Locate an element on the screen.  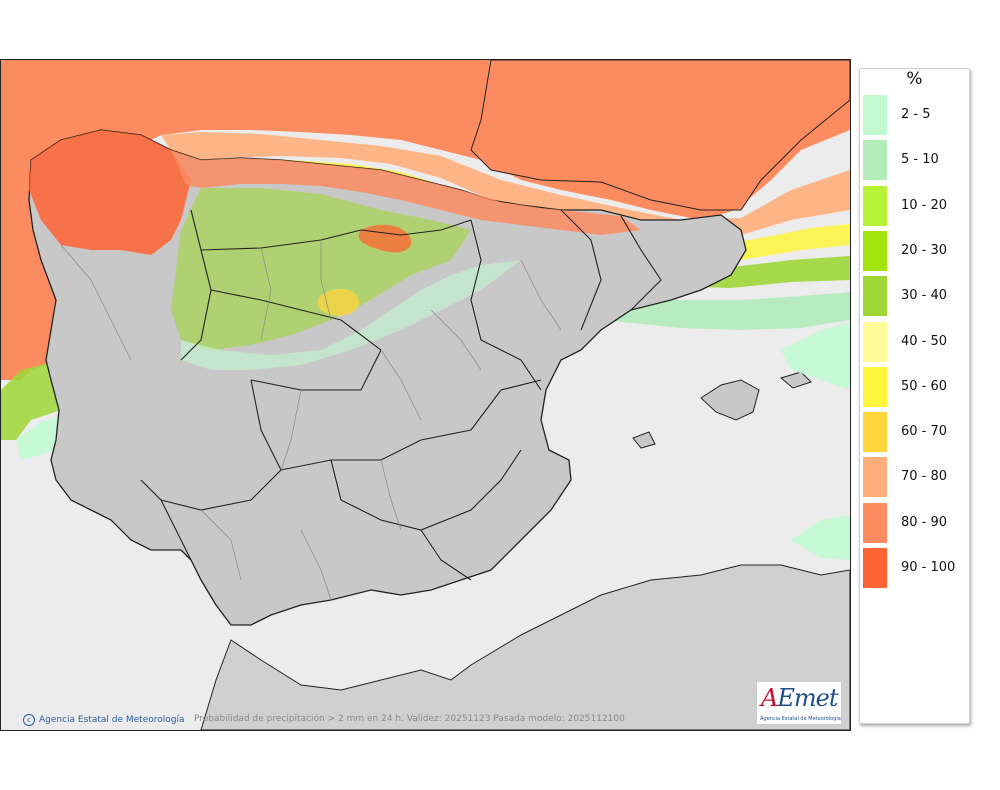
legend-label: 40 - 50 is located at coordinates (924, 341).